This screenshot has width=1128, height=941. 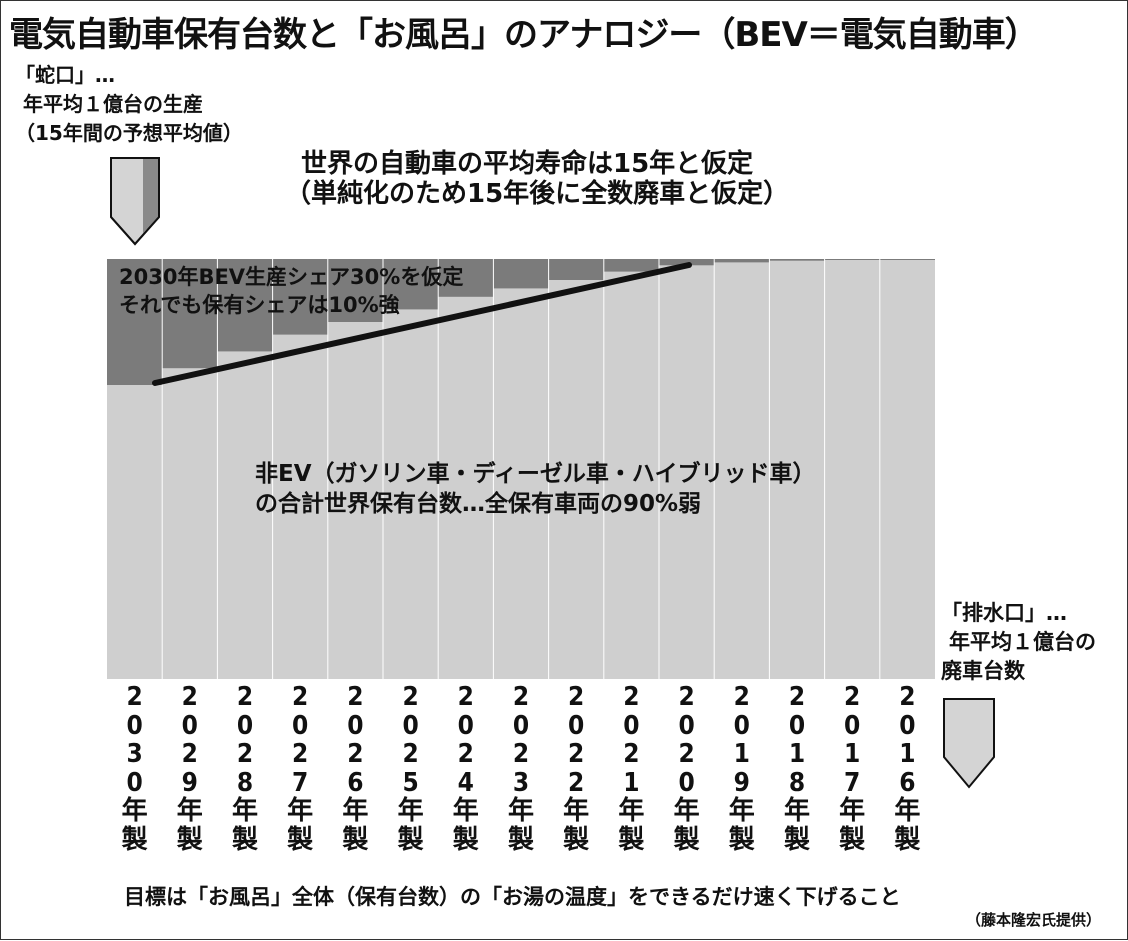 I want to click on year-digit: 5, so click(x=410, y=782).